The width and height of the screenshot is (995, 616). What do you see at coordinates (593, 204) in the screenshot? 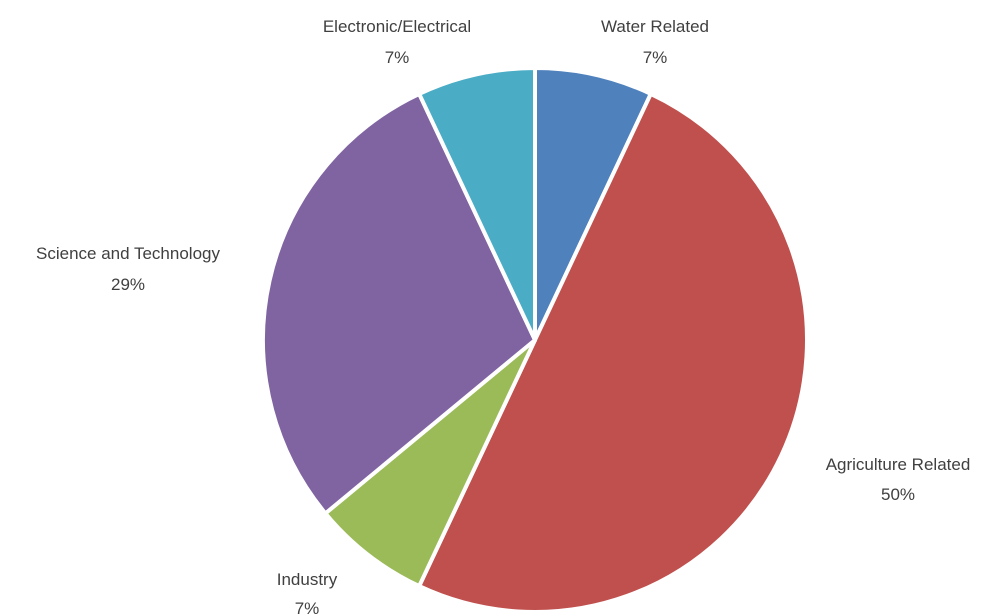
I see `pie-slice-water-related` at bounding box center [593, 204].